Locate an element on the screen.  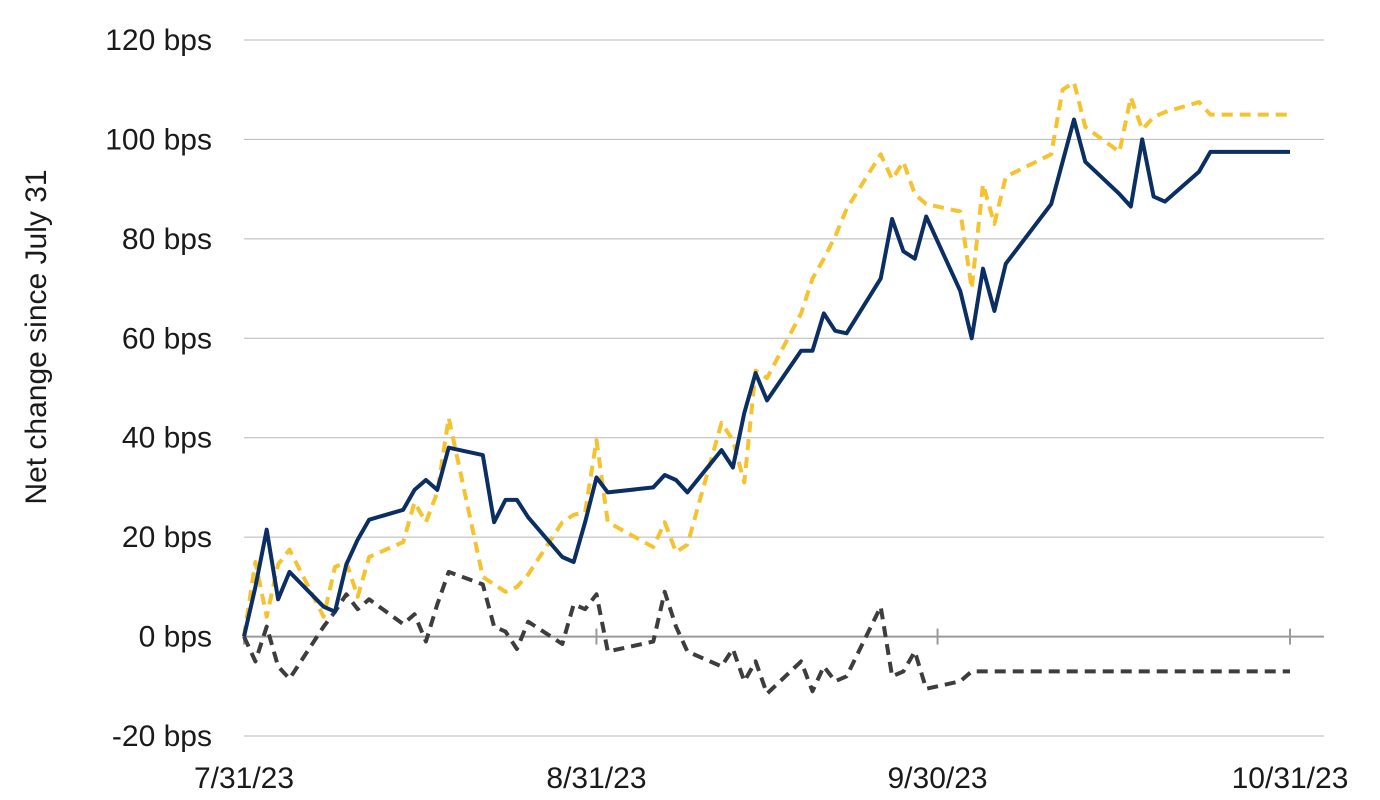
y-tick-label: 60 bps is located at coordinates (167, 338).